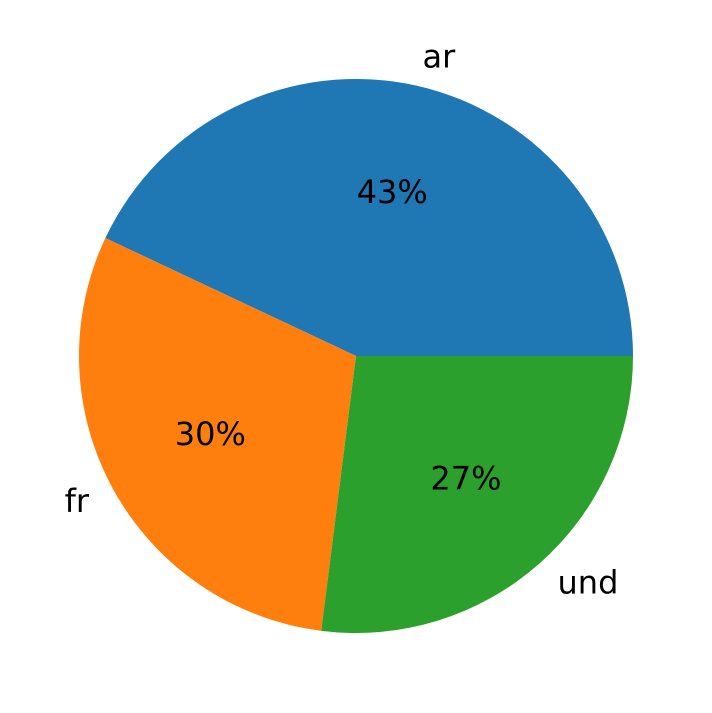  Describe the element at coordinates (465, 479) in the screenshot. I see `percent-label: 27%` at that location.